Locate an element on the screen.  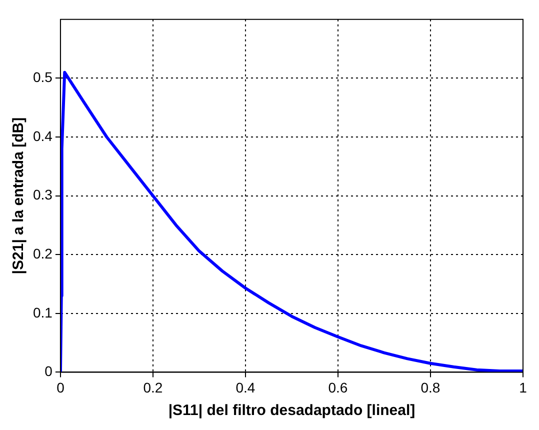
x-tick-label: 0.4 is located at coordinates (246, 387).